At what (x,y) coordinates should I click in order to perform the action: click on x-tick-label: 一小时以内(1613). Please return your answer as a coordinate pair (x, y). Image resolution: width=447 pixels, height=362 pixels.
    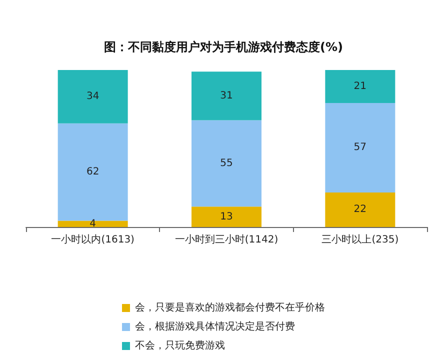
    Looking at the image, I should click on (93, 240).